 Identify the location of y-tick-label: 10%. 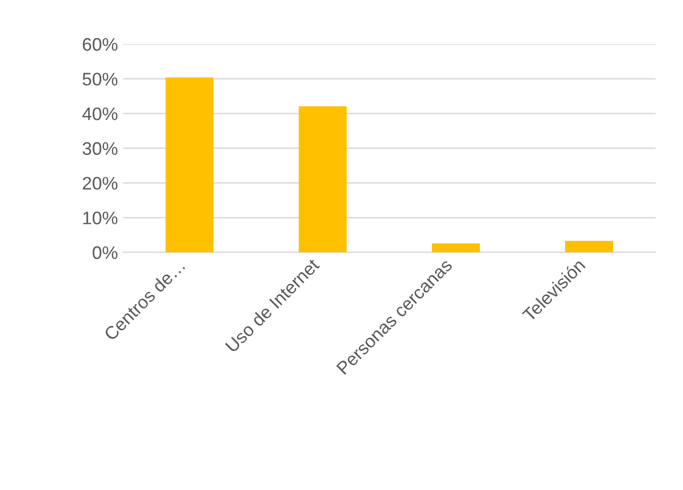
(100, 218).